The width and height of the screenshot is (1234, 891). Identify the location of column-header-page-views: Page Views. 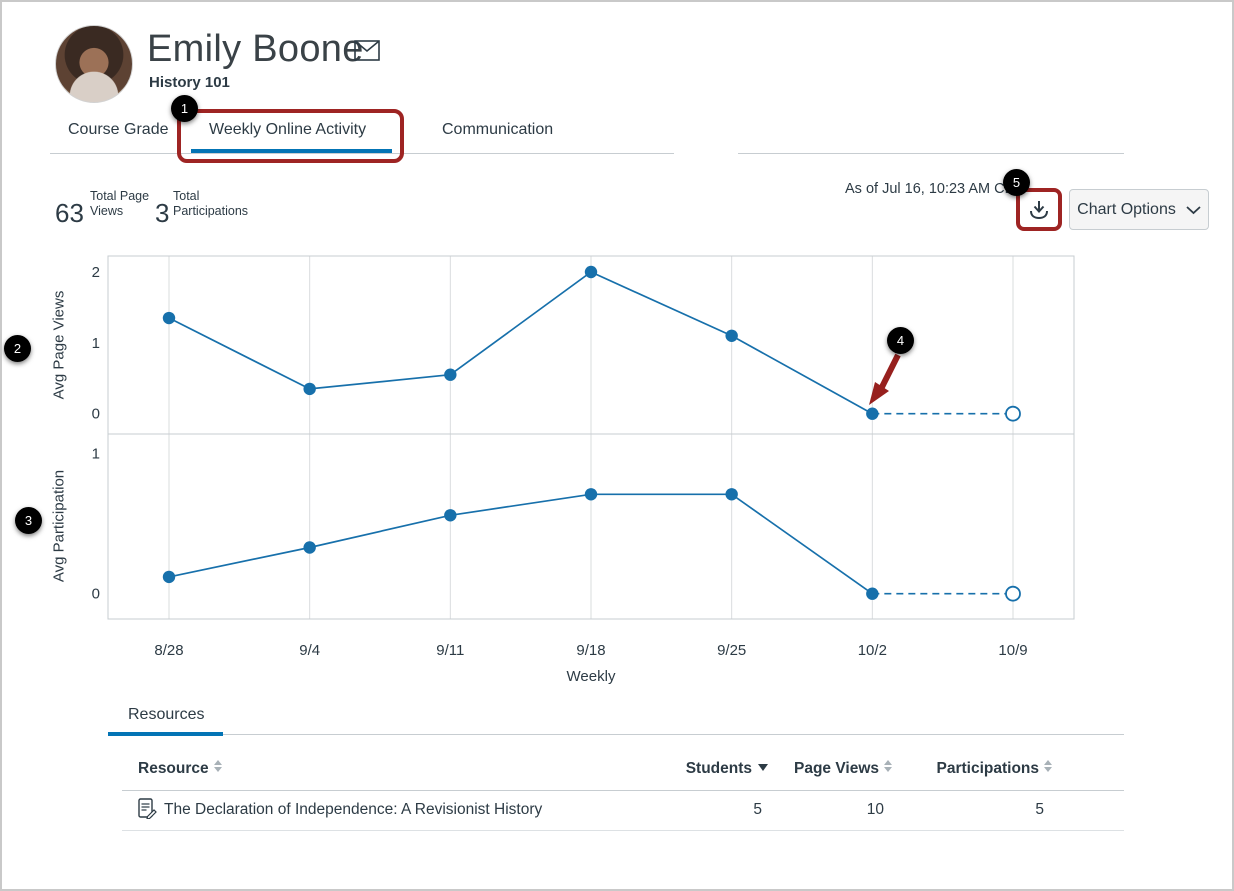
(817, 769).